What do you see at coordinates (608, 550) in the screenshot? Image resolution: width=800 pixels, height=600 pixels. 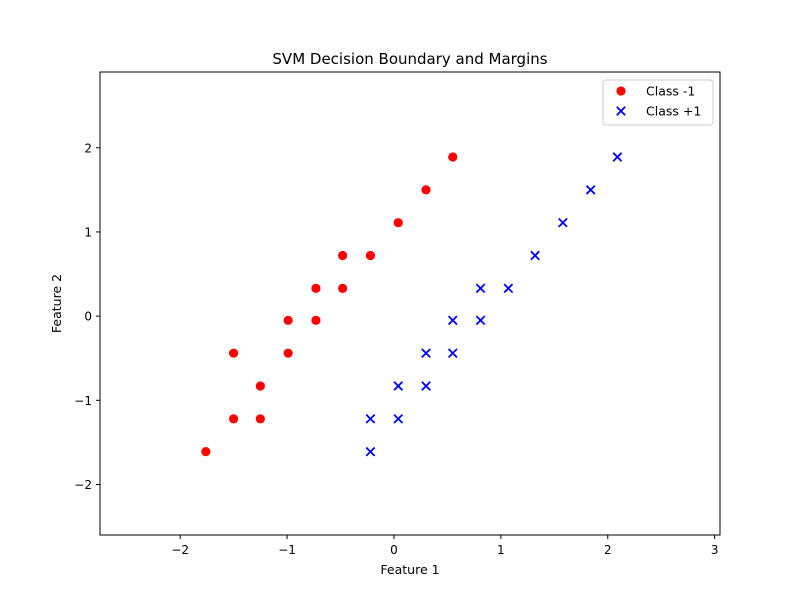 I see `x-tick-label: 2` at bounding box center [608, 550].